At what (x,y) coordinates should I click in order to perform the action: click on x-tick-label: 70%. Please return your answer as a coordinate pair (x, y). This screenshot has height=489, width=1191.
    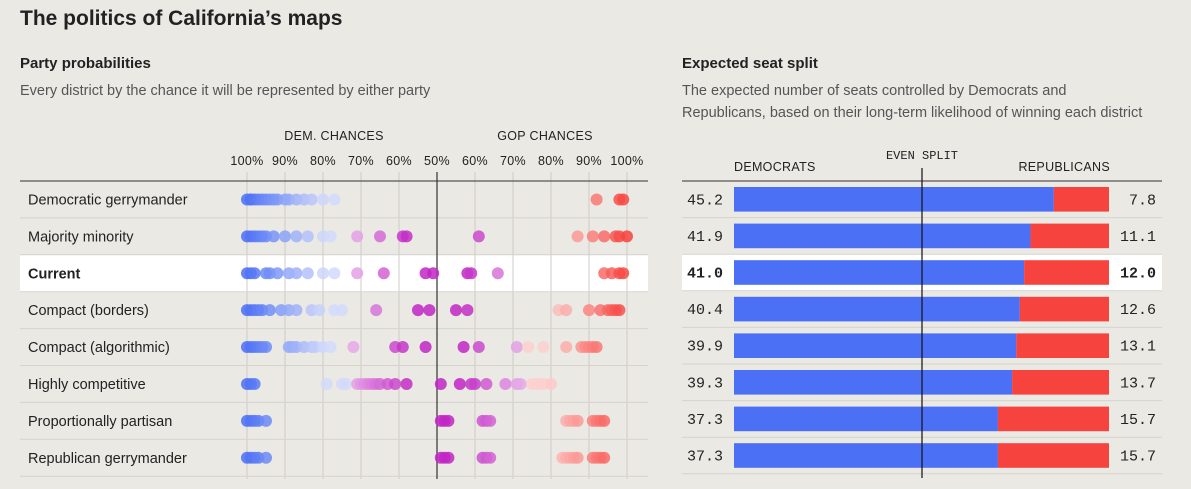
    Looking at the image, I should click on (361, 161).